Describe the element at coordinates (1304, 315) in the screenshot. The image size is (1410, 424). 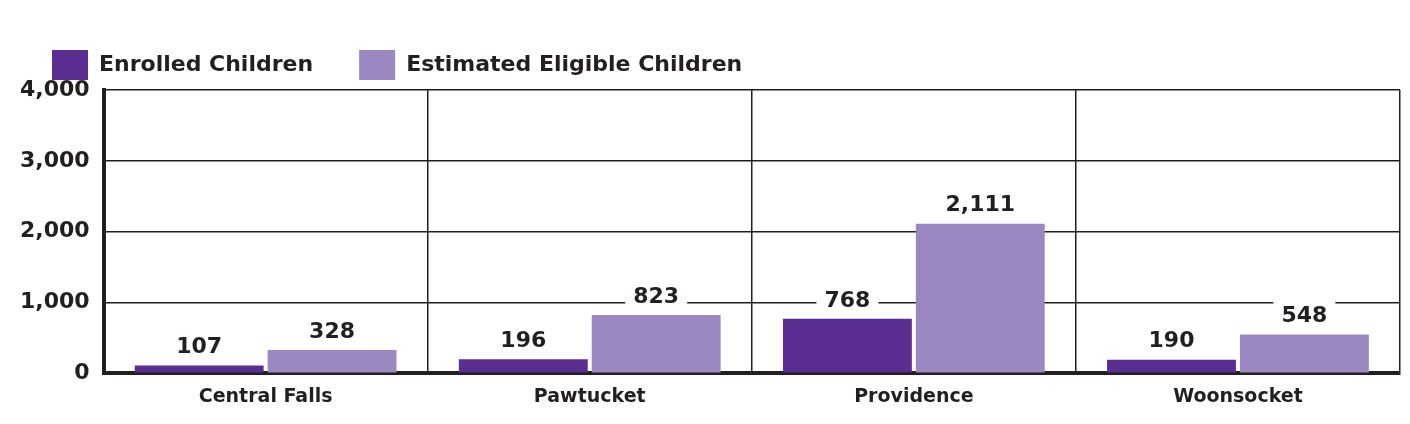
I see `data-label: 548` at that location.